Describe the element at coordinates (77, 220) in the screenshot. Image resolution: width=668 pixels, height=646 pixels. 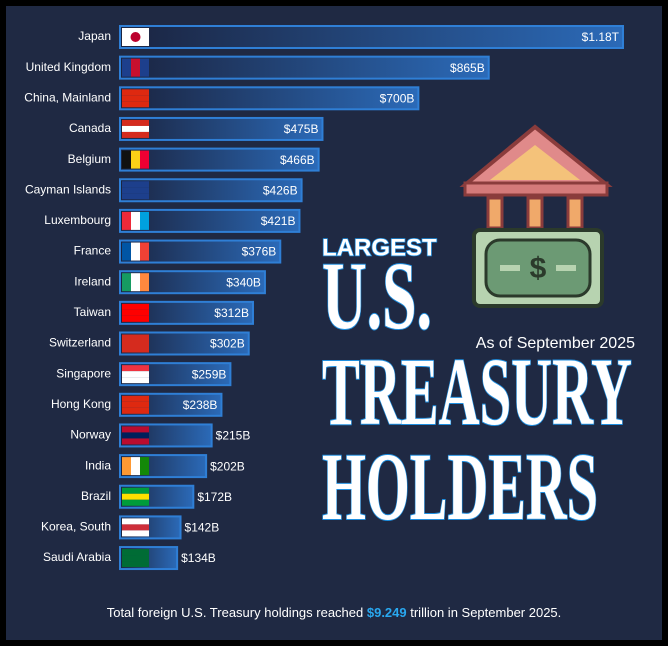
I see `category-label: Luxembourg` at that location.